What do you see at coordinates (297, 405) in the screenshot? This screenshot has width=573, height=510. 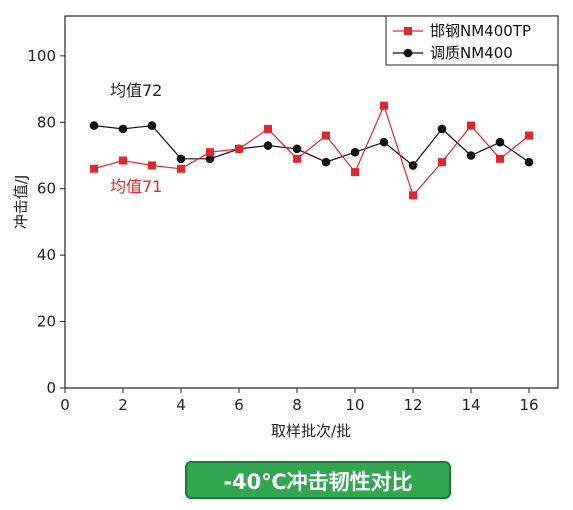 I see `x-tick-label: 8` at bounding box center [297, 405].